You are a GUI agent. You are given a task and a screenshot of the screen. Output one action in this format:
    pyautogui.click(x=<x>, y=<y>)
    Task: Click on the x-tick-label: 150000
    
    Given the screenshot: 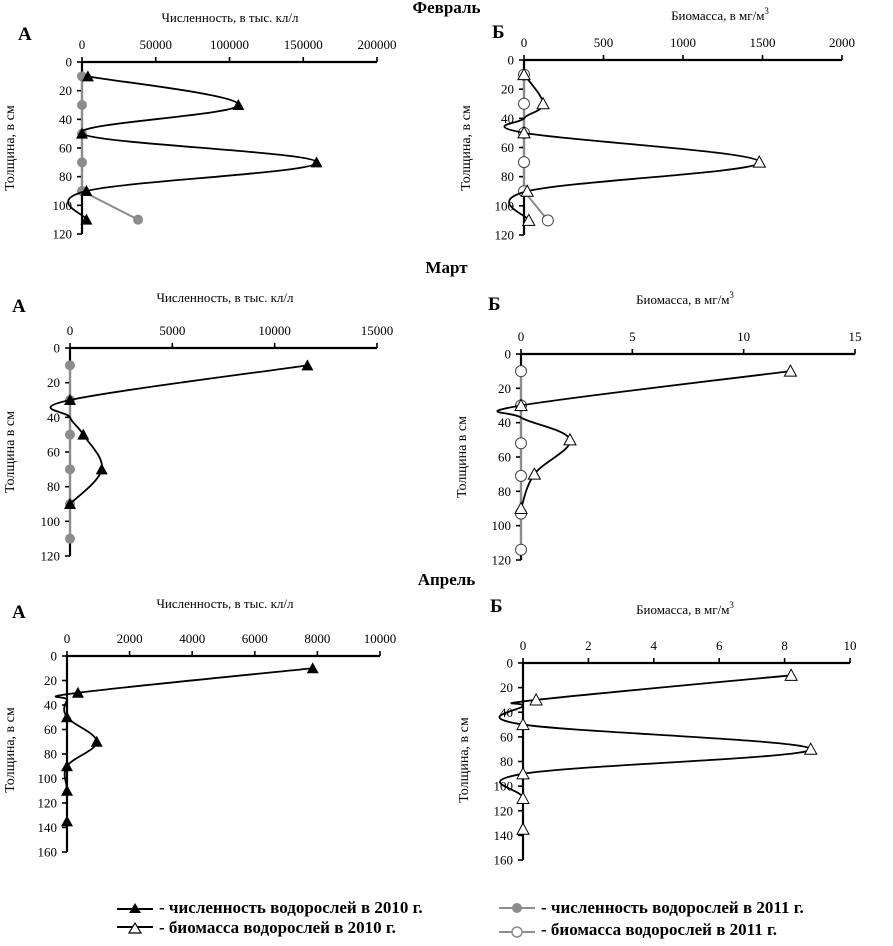 What is the action you would take?
    pyautogui.click(x=303, y=44)
    